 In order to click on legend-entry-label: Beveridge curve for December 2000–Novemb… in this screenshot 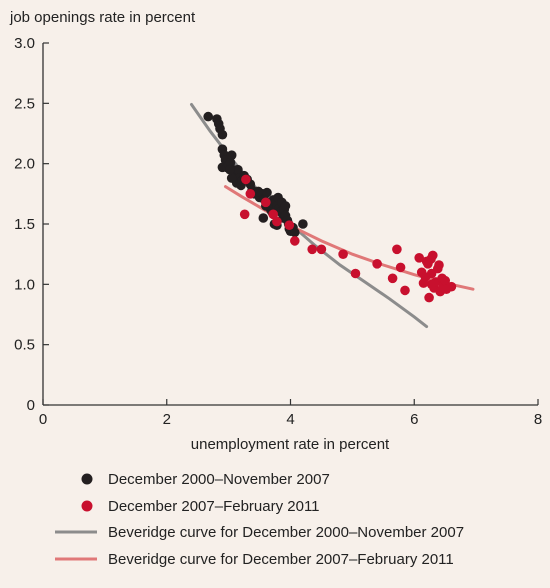, I will do `click(286, 532)`.